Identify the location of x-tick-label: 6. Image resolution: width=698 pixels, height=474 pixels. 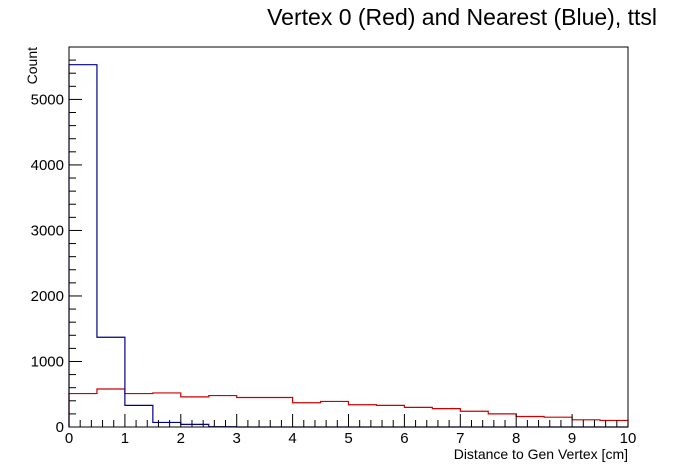
(404, 438).